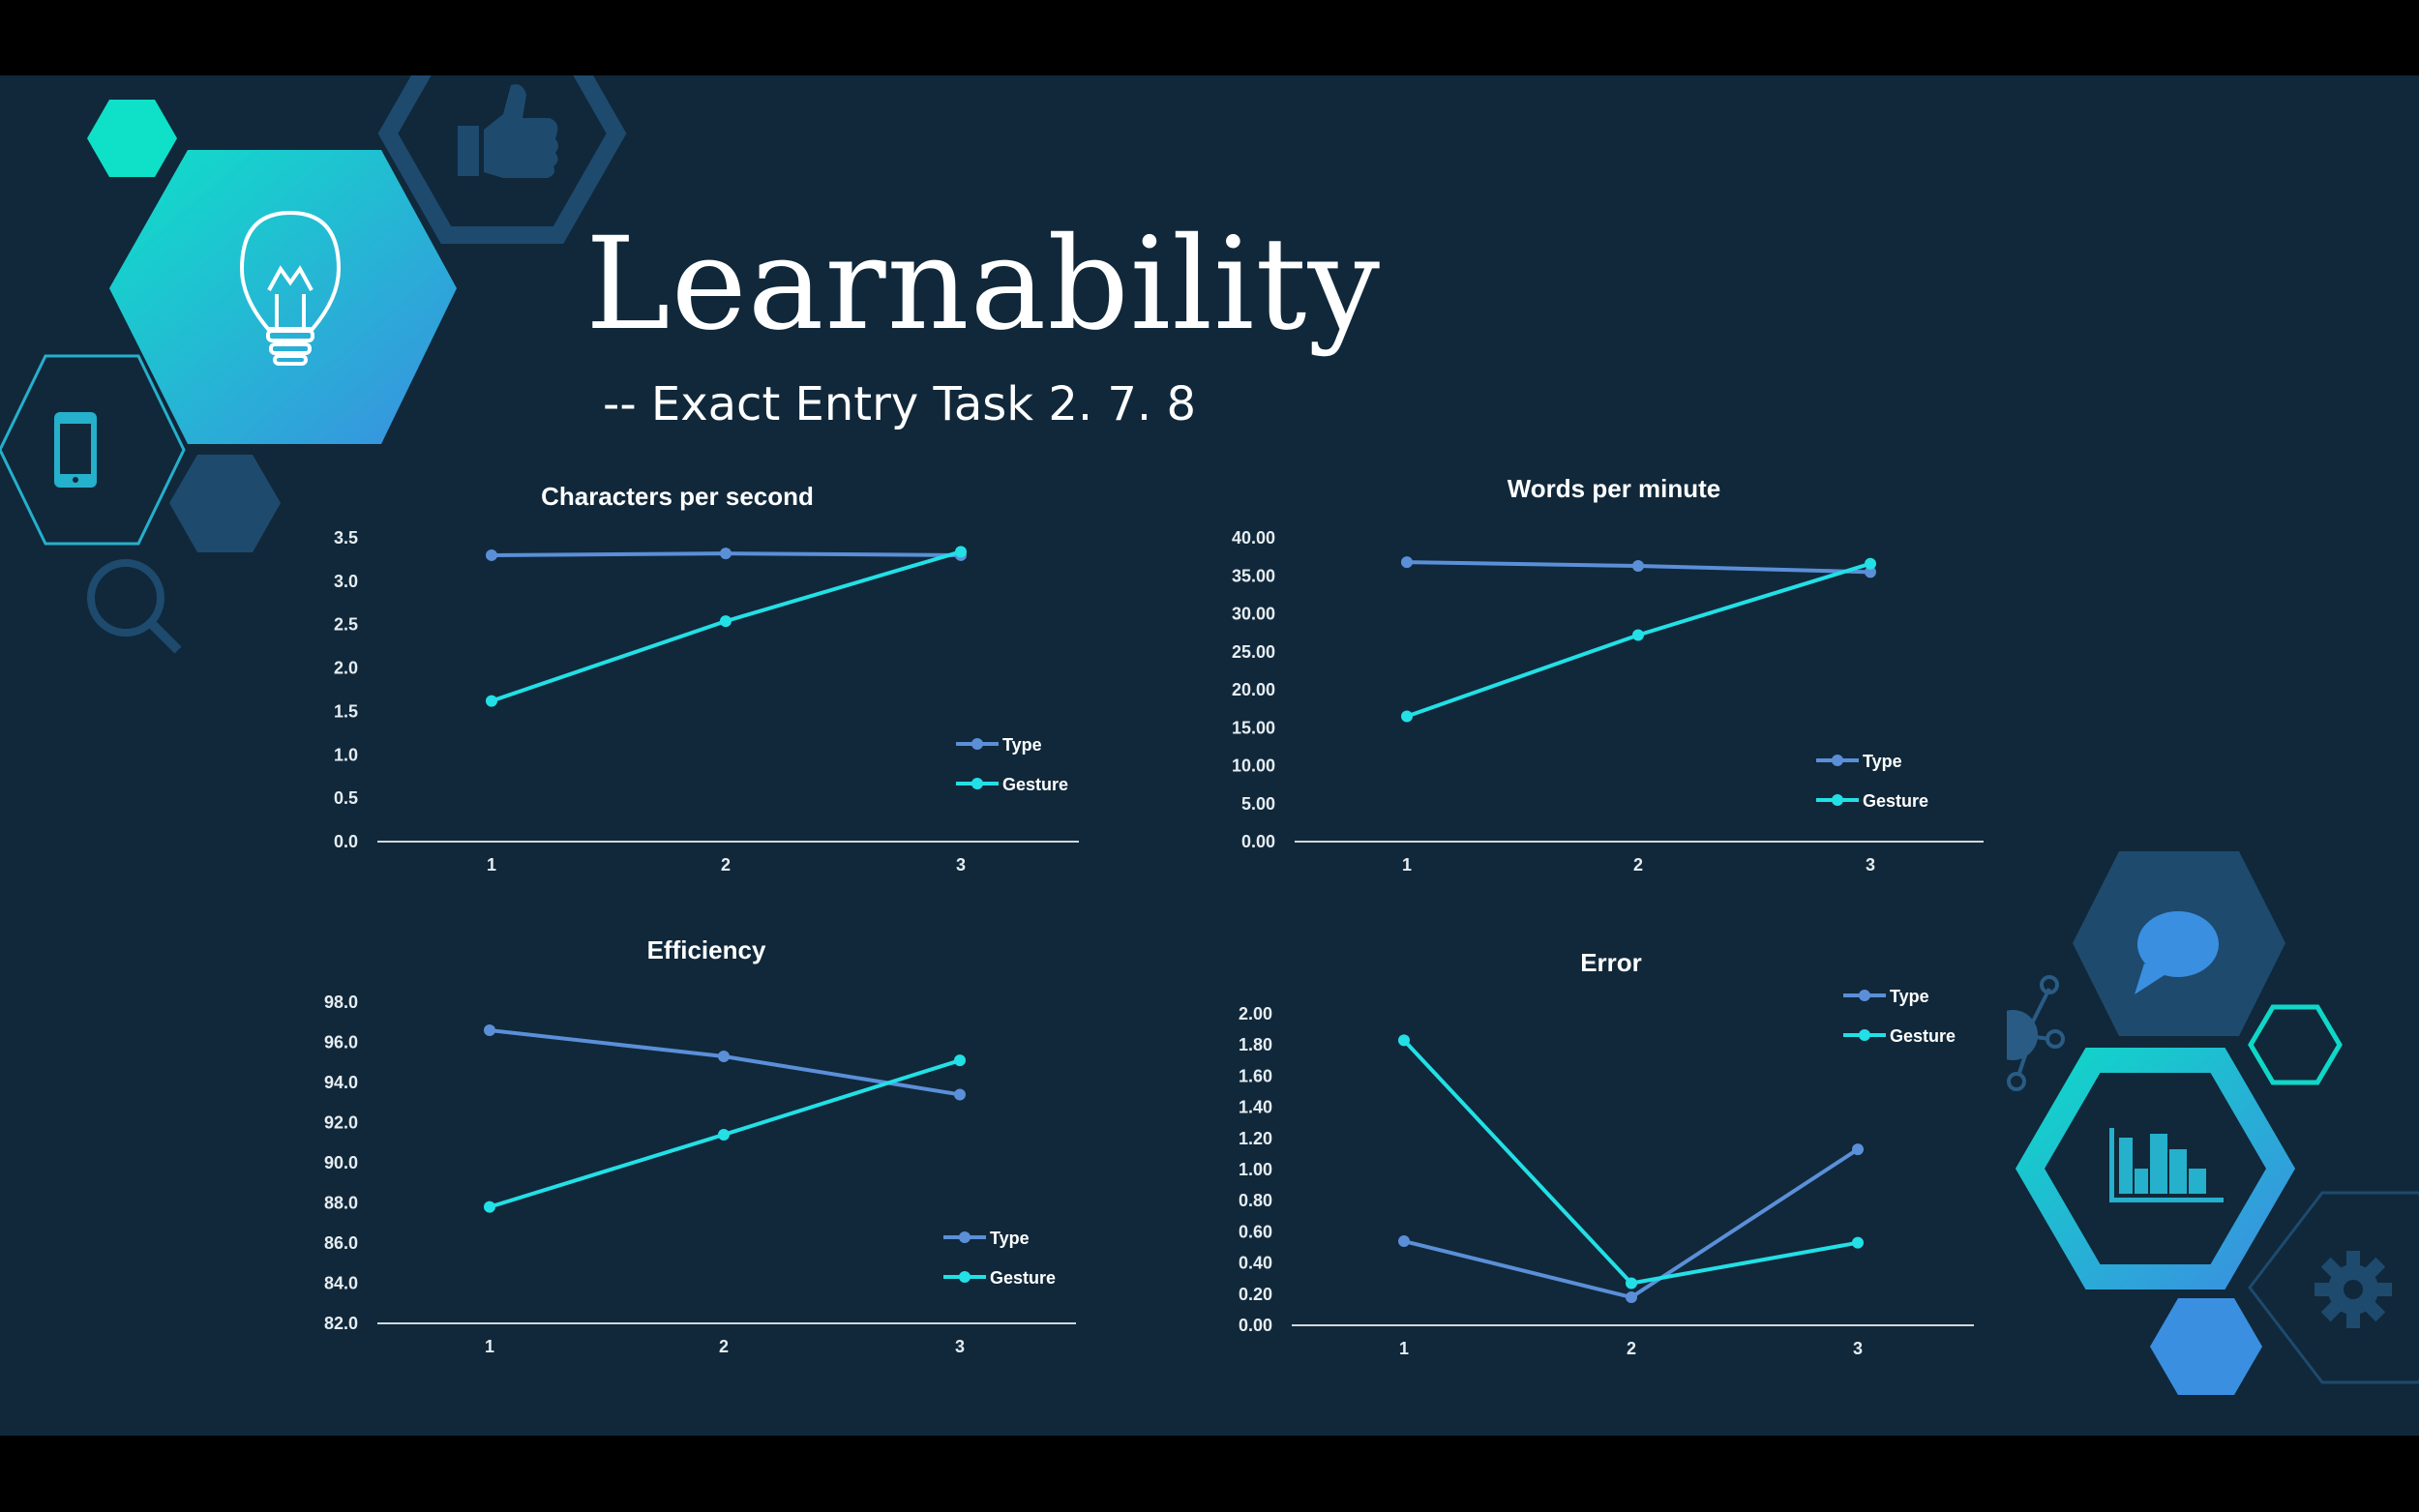  I want to click on blue-hexagon, so click(2206, 1346).